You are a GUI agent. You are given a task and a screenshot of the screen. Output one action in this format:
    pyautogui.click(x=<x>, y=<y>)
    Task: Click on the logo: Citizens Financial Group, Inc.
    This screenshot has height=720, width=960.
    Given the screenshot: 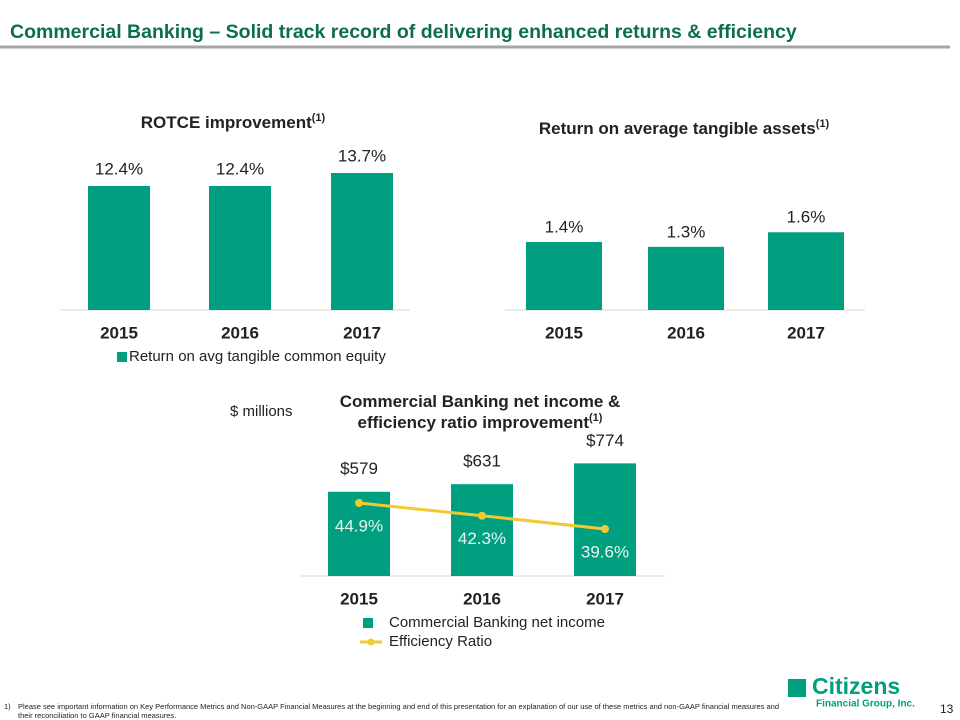 What is the action you would take?
    pyautogui.click(x=851, y=691)
    